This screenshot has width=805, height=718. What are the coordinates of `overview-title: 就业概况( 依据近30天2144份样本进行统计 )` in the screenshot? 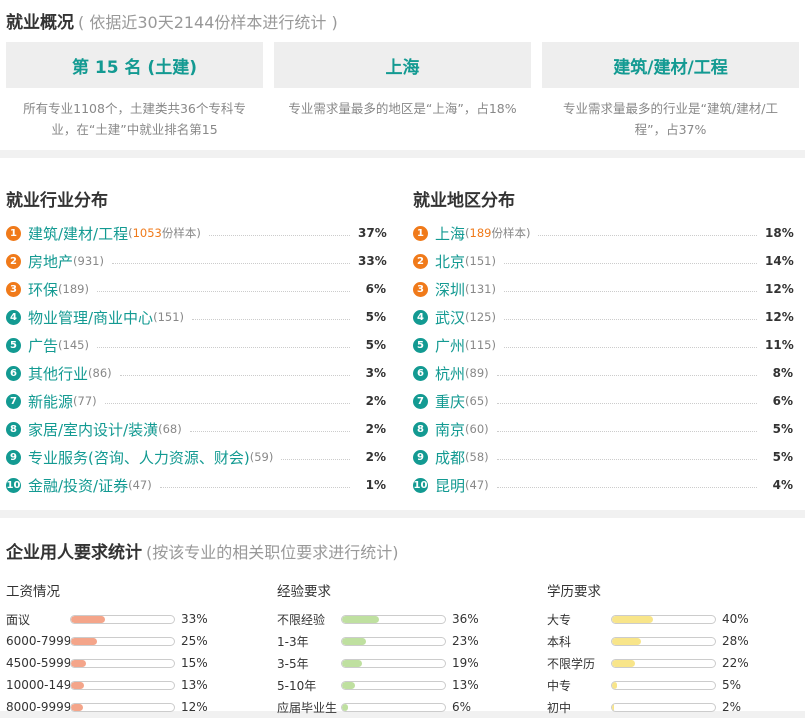 It's located at (172, 20).